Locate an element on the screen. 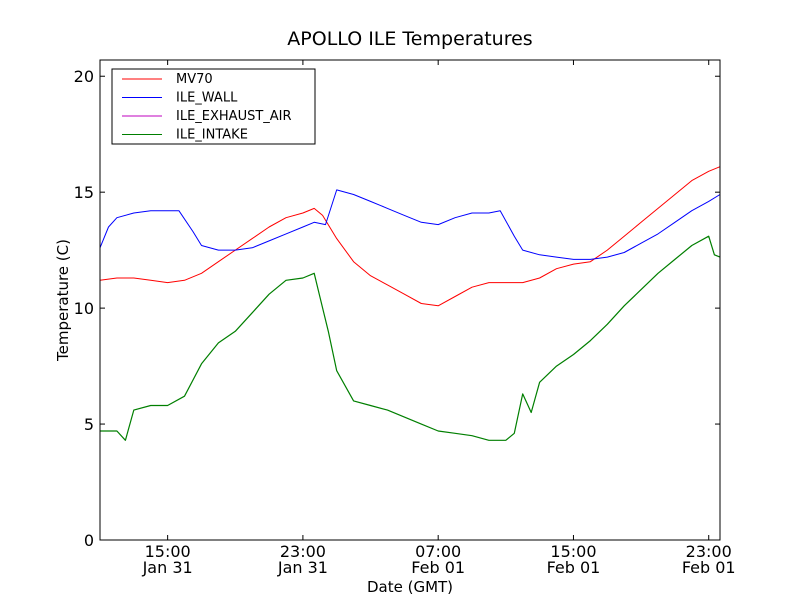  legend-box is located at coordinates (213, 106).